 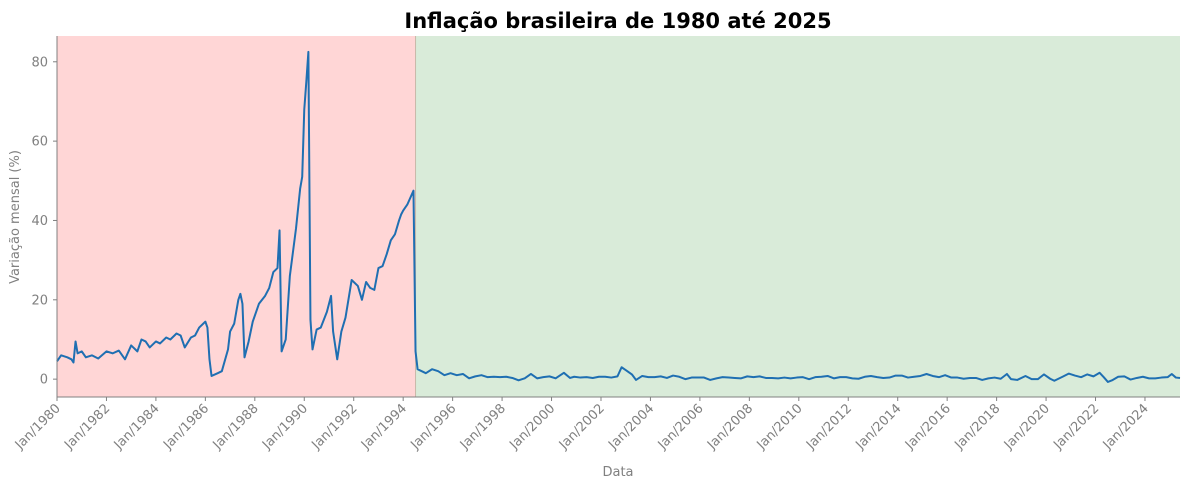 I want to click on x-tick-label: Jan/2000, so click(x=532, y=427).